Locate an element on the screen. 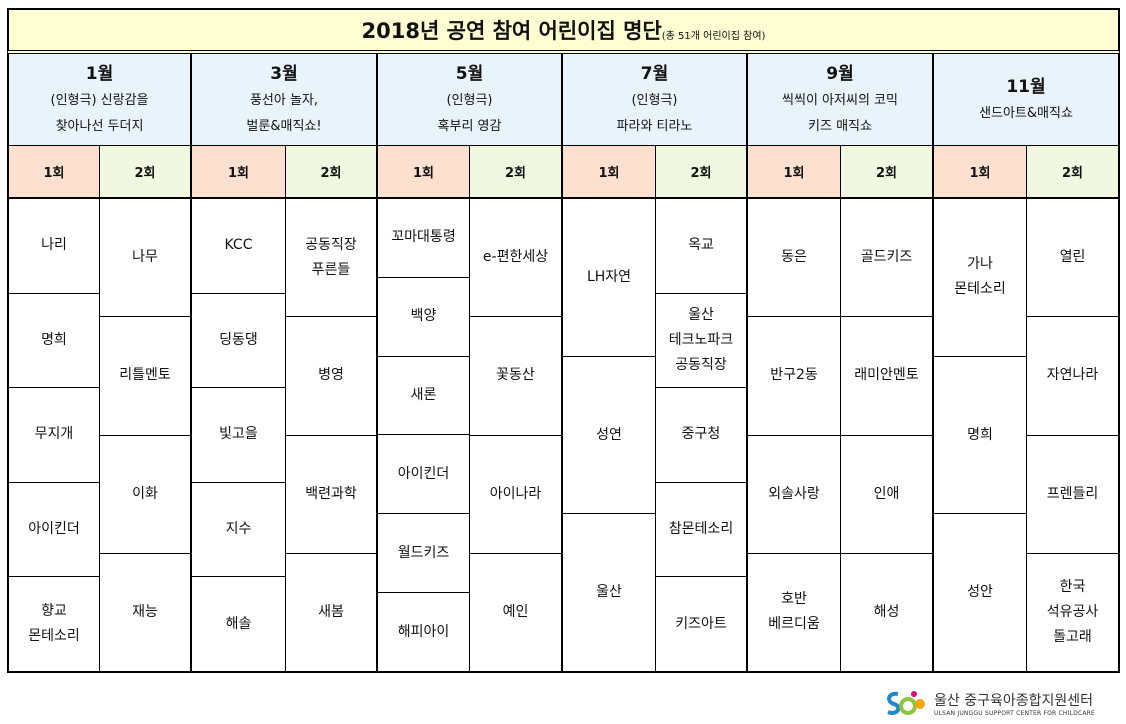  daycare-cell: 꽃동산 is located at coordinates (515, 376).